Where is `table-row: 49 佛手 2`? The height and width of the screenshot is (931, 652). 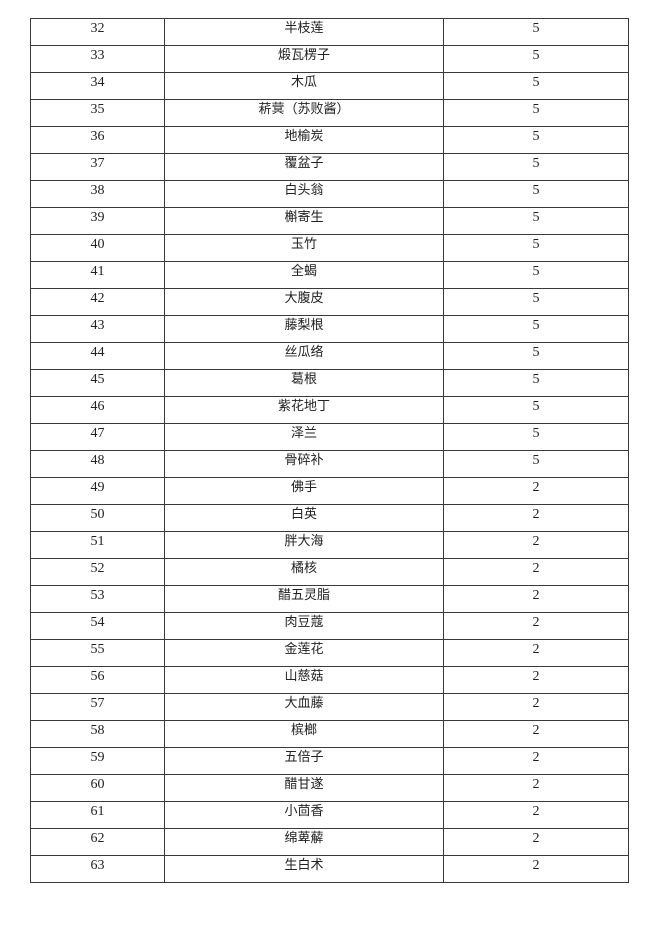 table-row: 49 佛手 2 is located at coordinates (329, 491).